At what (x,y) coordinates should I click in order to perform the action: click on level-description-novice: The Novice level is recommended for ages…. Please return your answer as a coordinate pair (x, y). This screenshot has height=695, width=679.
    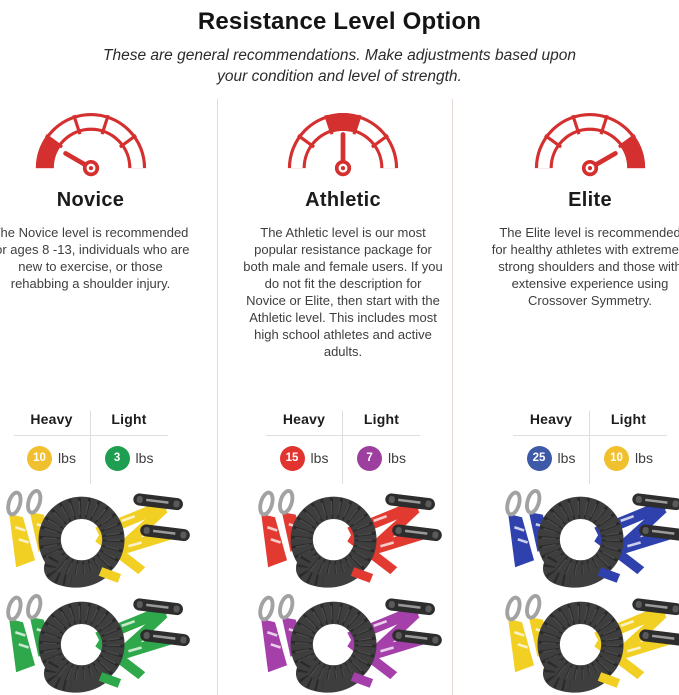
    Looking at the image, I should click on (95, 311).